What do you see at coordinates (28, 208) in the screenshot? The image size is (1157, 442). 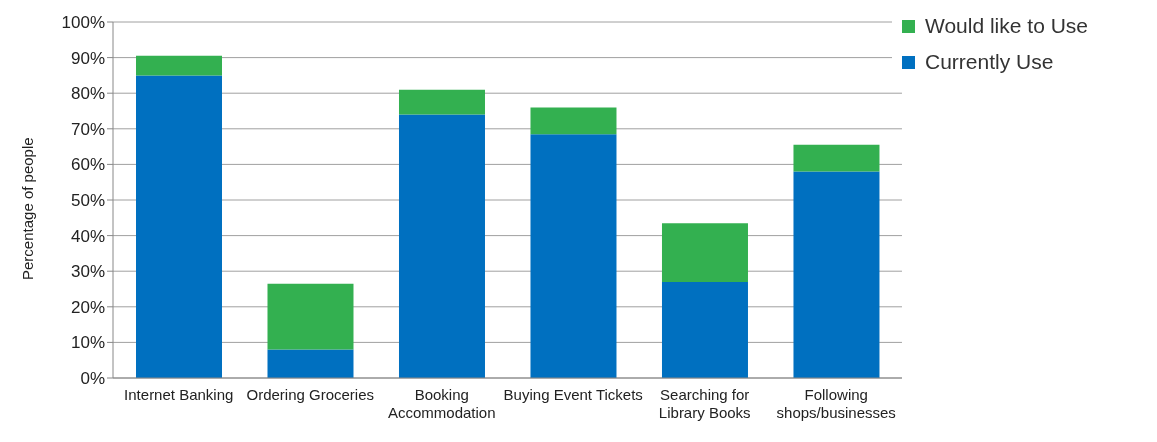 I see `y-axis-title: Percentage of people` at bounding box center [28, 208].